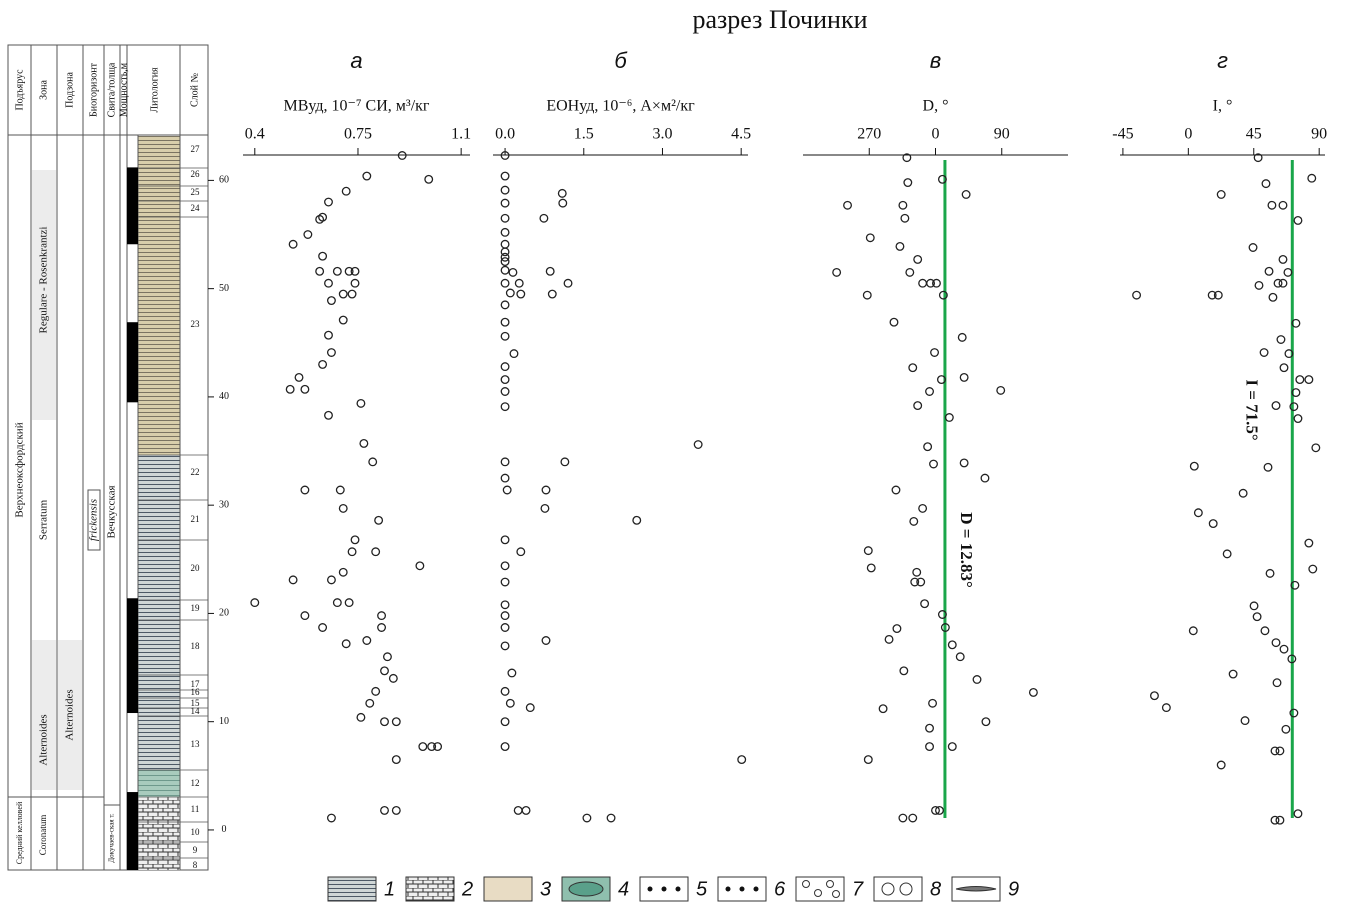 The width and height of the screenshot is (1347, 907). I want to click on strat-unit: Докучаев-ская т., so click(112, 837).